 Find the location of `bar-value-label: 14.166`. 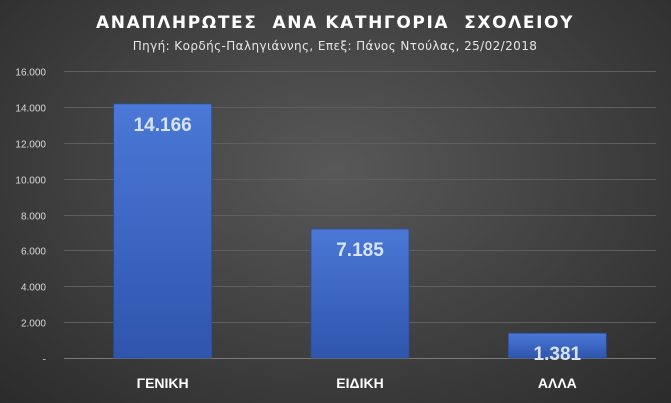

bar-value-label: 14.166 is located at coordinates (163, 125).